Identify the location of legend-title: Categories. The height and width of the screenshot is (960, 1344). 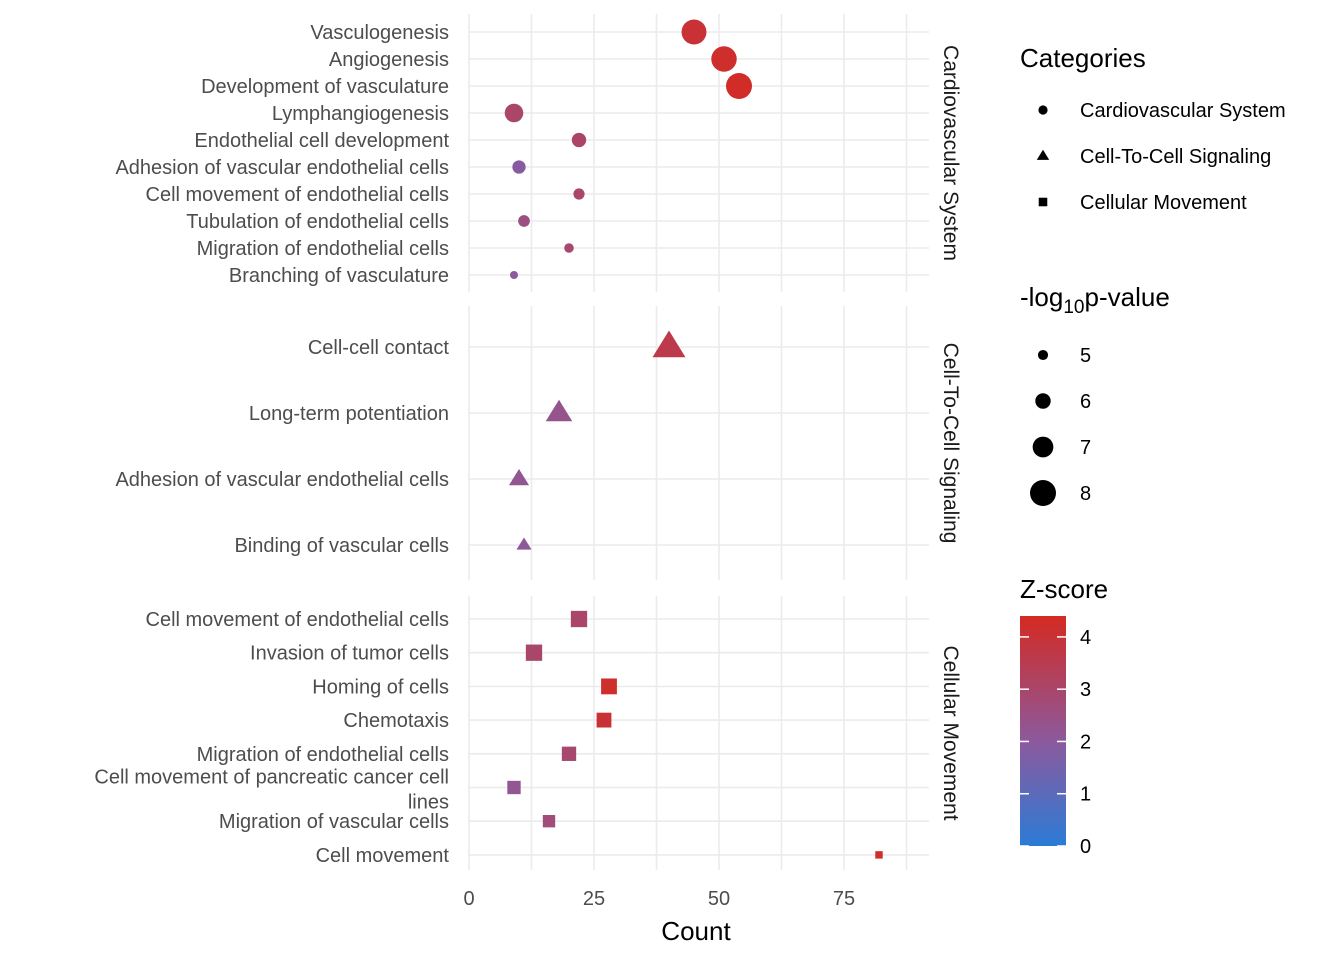
(1083, 58).